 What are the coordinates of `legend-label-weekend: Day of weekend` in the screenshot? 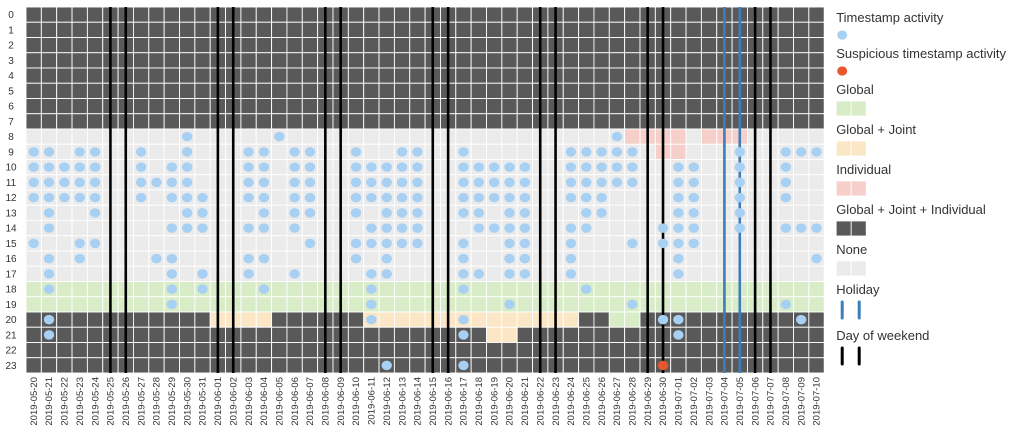 It's located at (882, 335).